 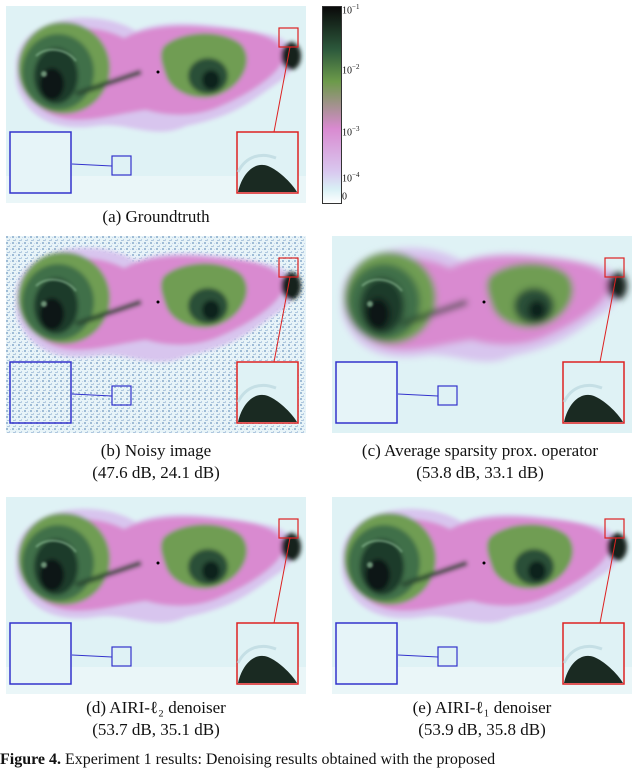 I want to click on colorbar-tick-2: 10⁻², so click(x=351, y=70).